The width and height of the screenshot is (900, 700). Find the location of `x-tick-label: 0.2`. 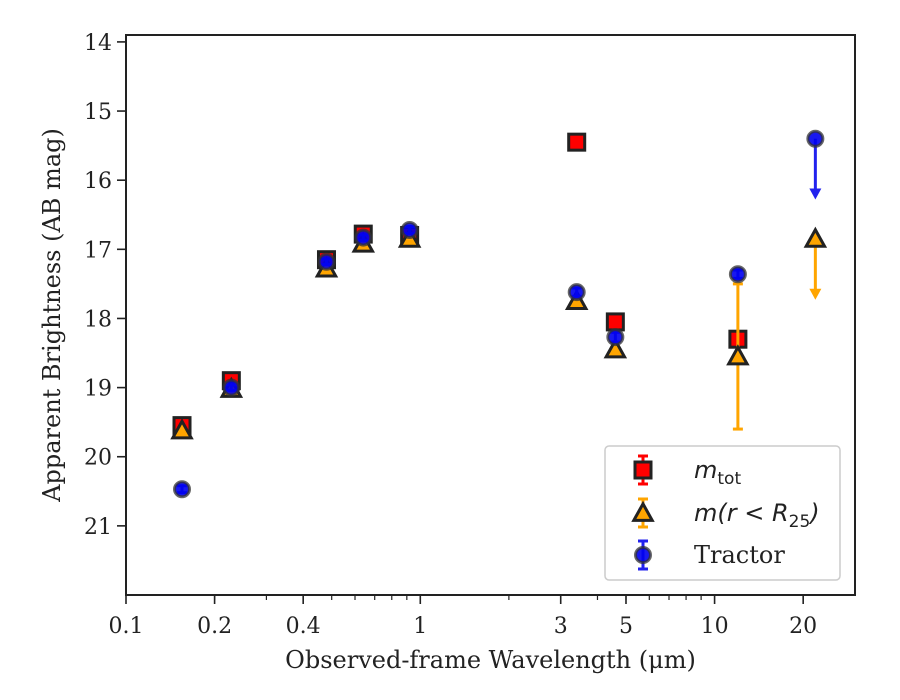

x-tick-label: 0.2 is located at coordinates (214, 626).